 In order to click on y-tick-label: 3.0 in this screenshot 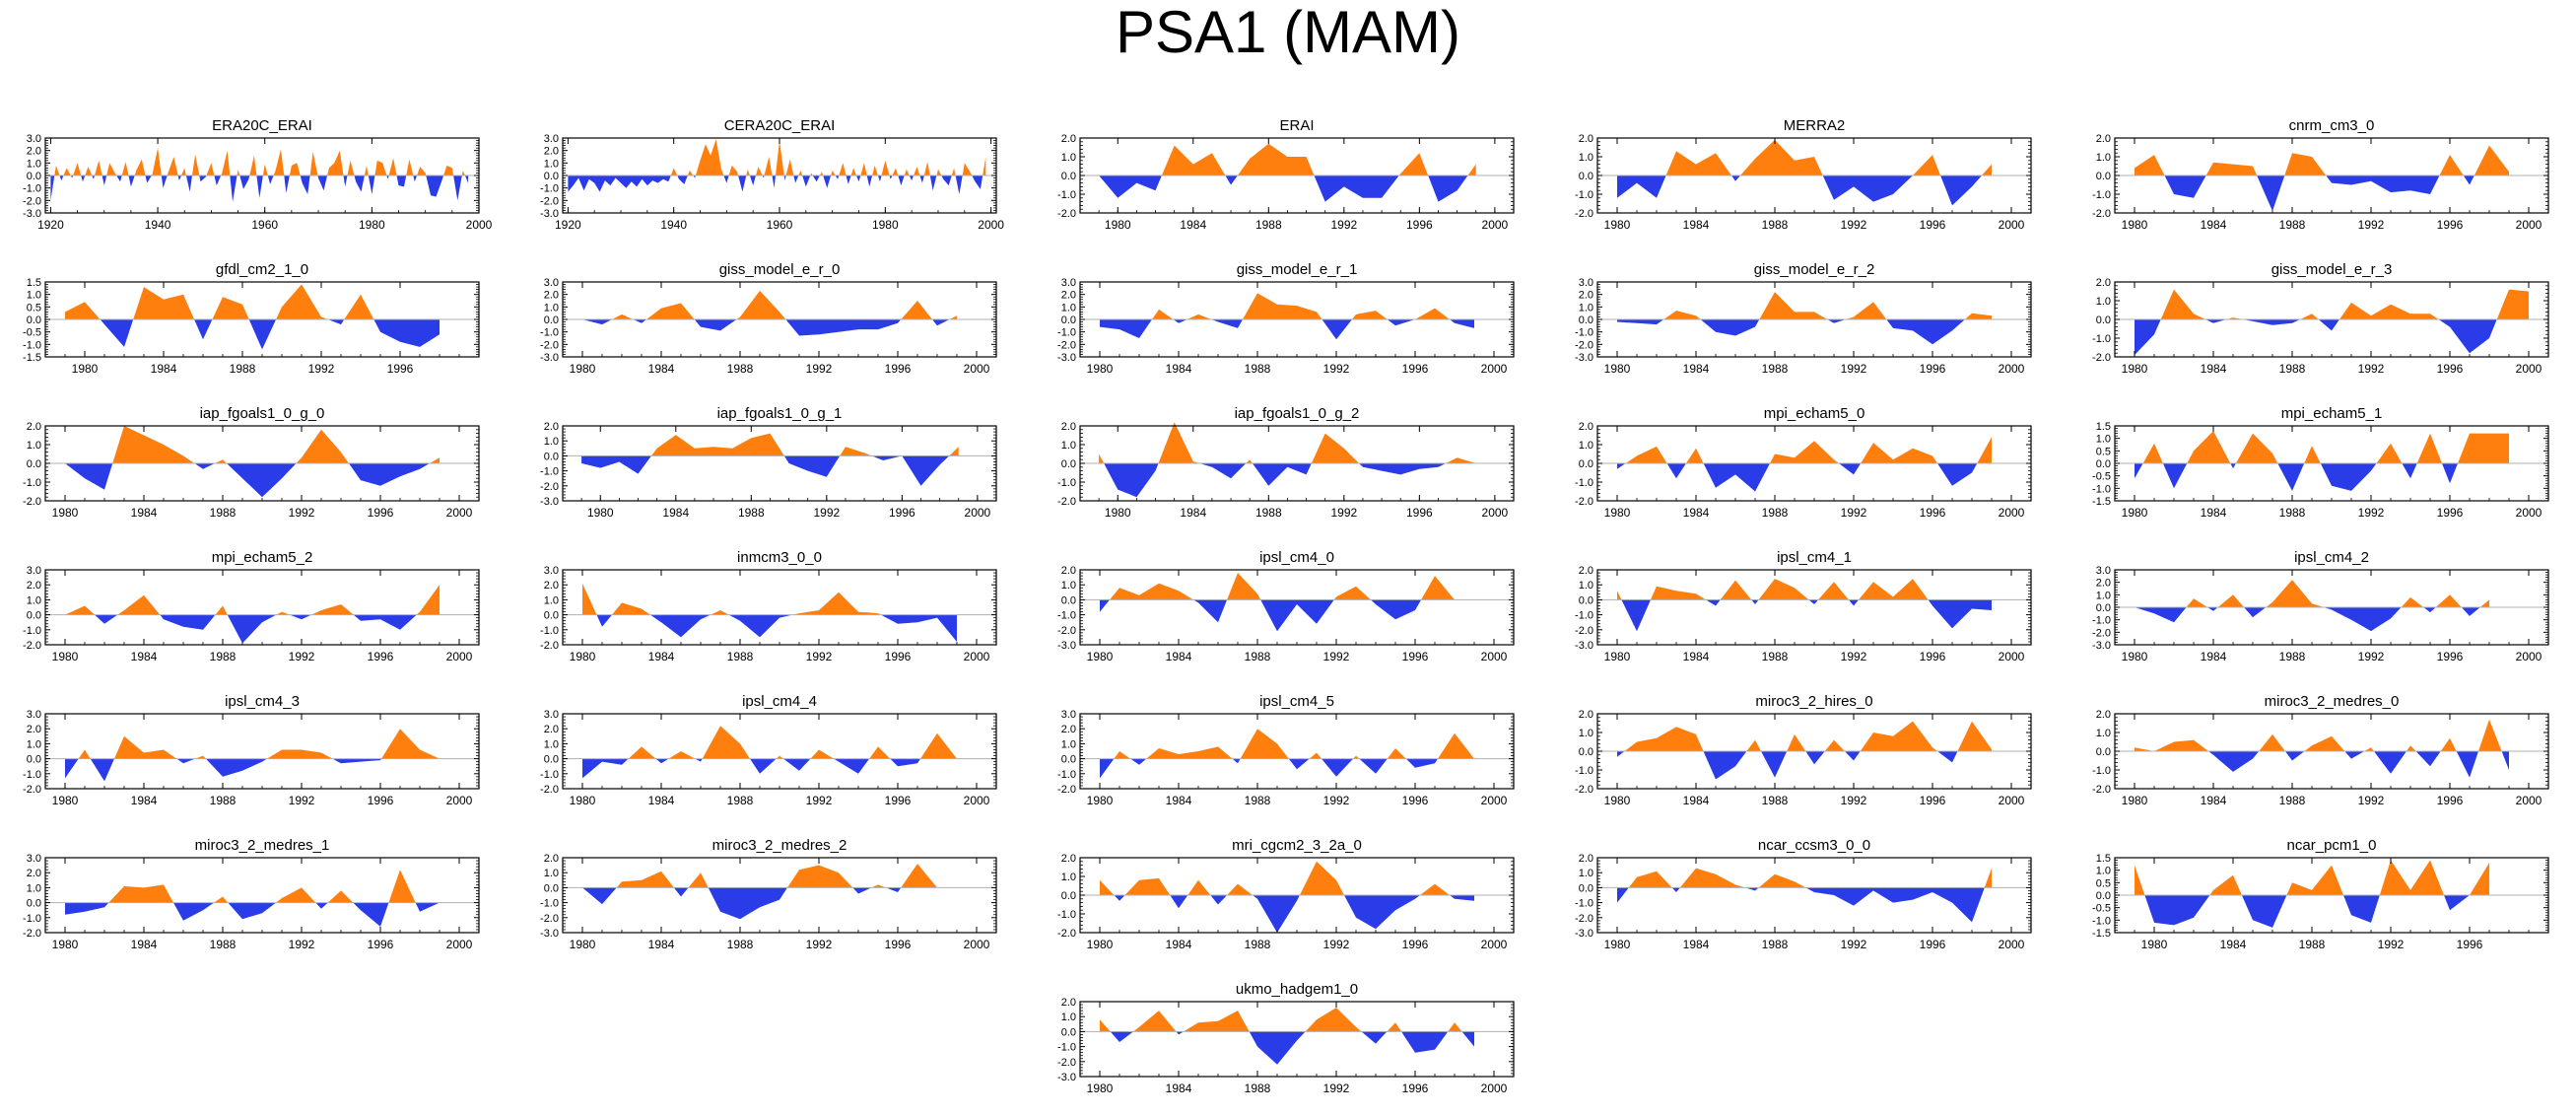, I will do `click(1068, 283)`.